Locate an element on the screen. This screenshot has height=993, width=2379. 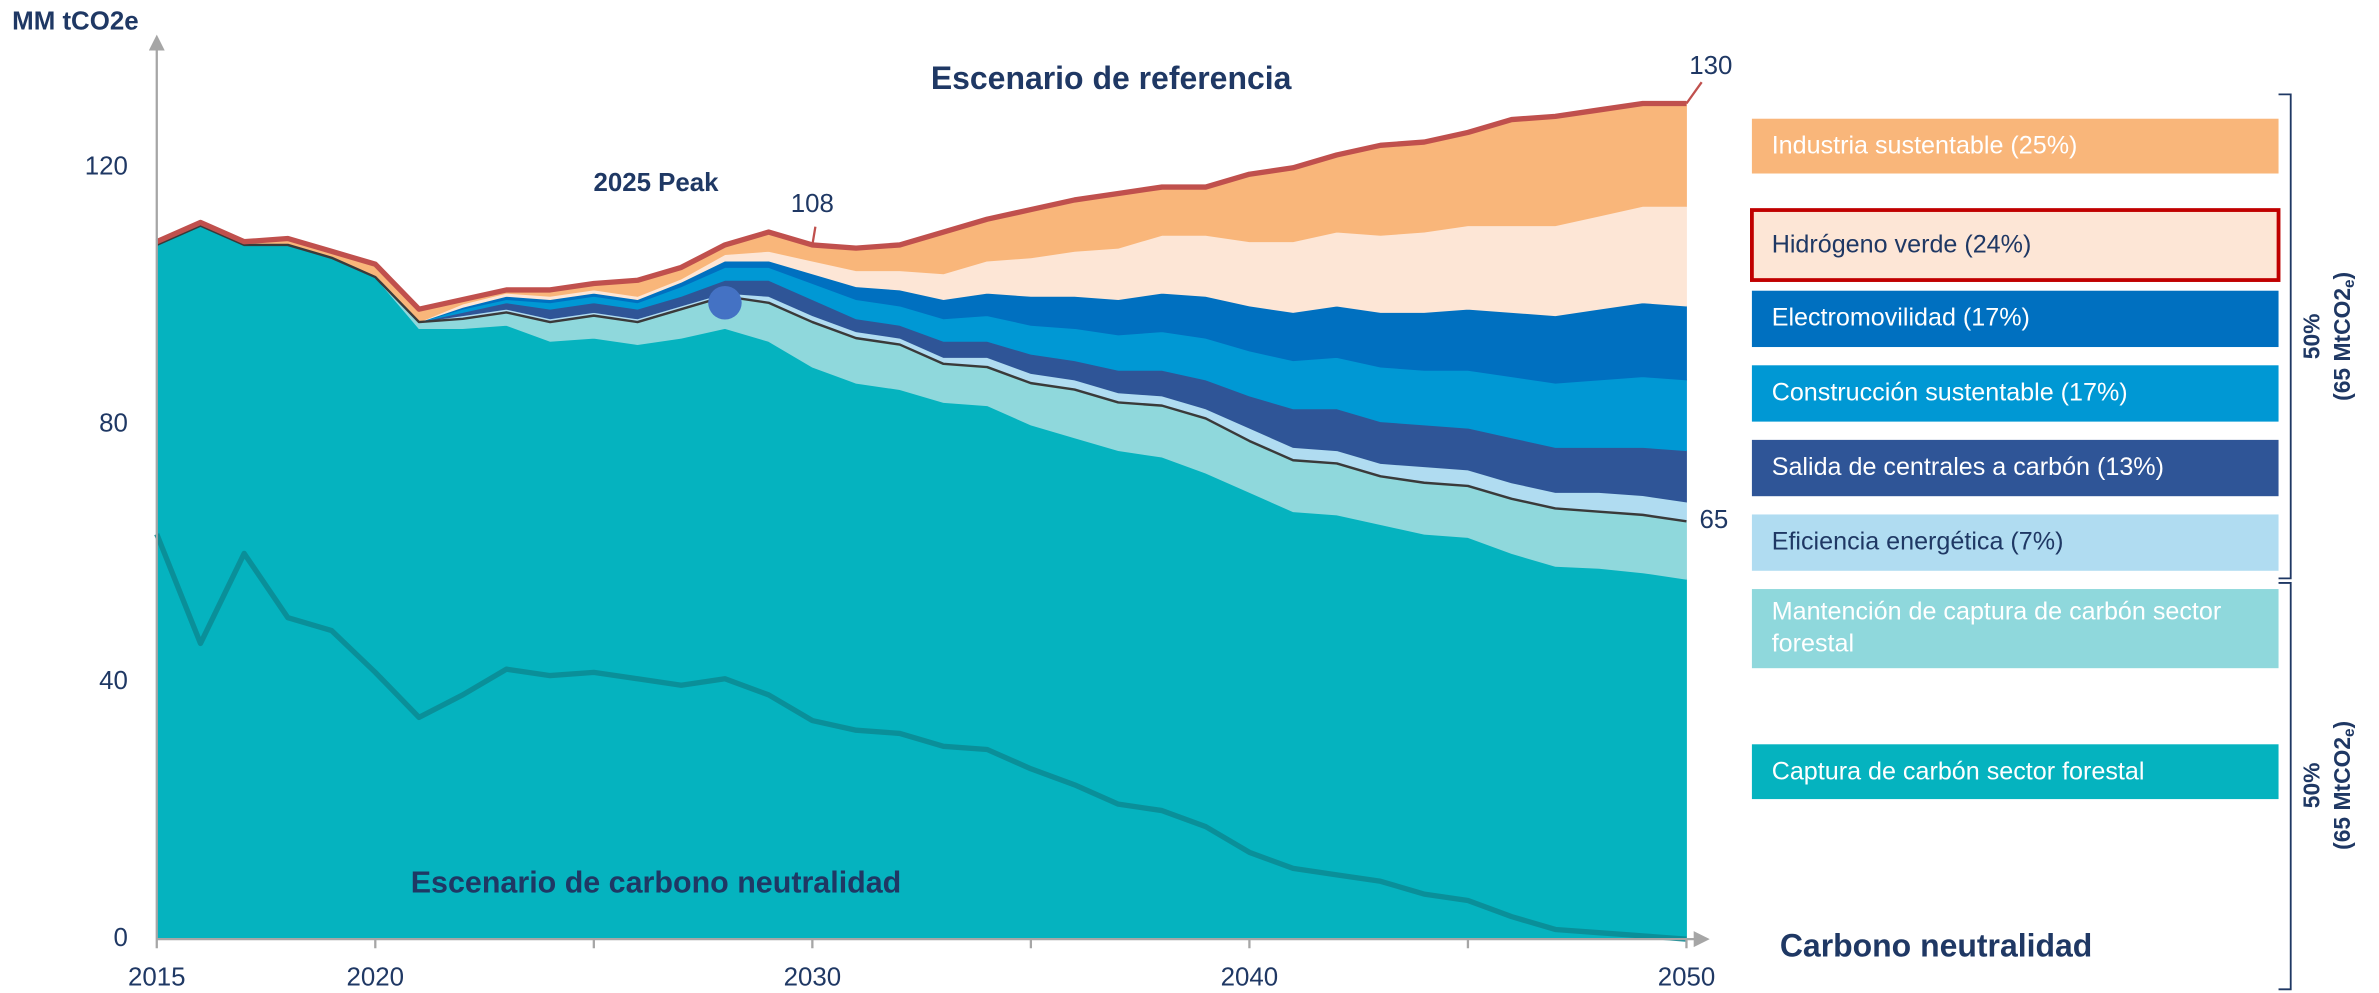
y-tick-label: 40 is located at coordinates (113, 681).